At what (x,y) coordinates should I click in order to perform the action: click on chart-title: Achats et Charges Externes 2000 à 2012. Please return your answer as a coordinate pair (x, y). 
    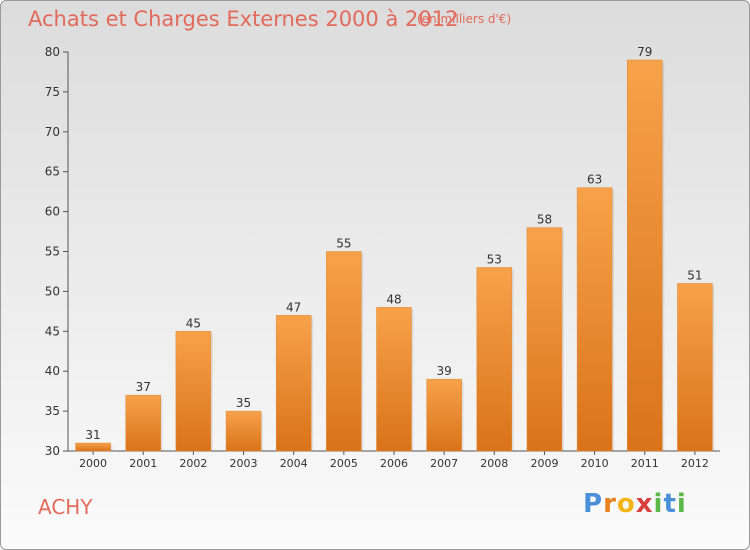
    Looking at the image, I should click on (243, 19).